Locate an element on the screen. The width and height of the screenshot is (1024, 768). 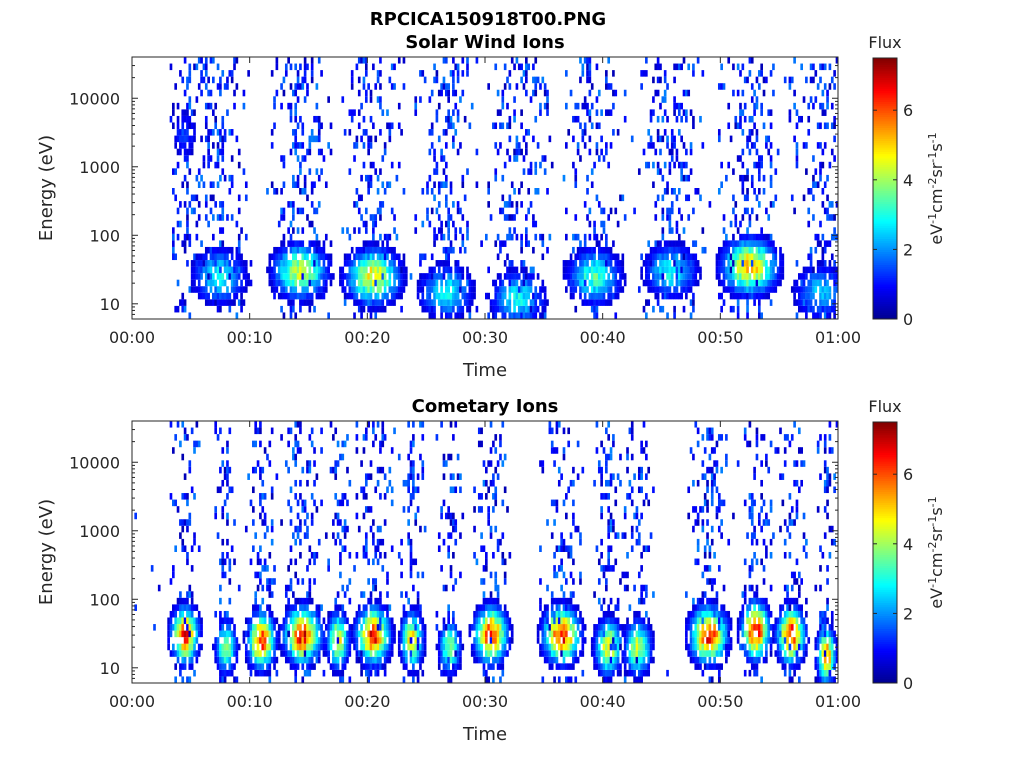
panel-title: Solar Wind Ions is located at coordinates (484, 42).